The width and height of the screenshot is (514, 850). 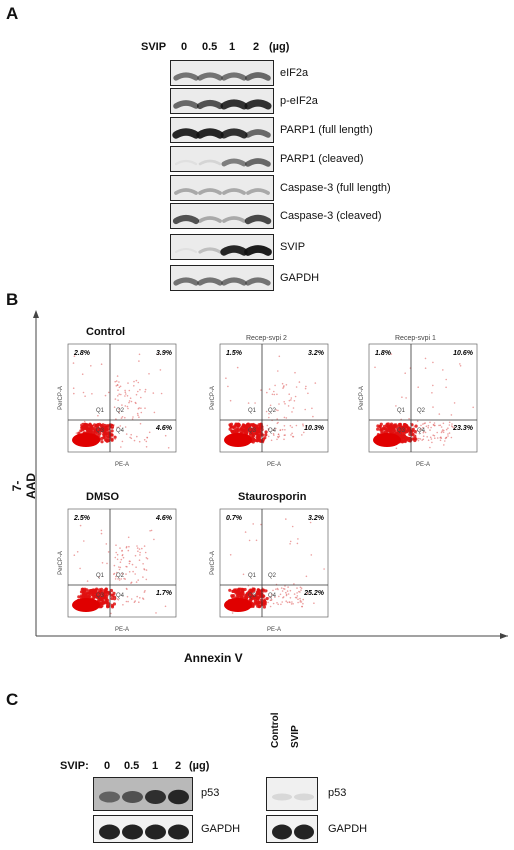 I want to click on c-lane-svip: SVIP, so click(x=295, y=736).